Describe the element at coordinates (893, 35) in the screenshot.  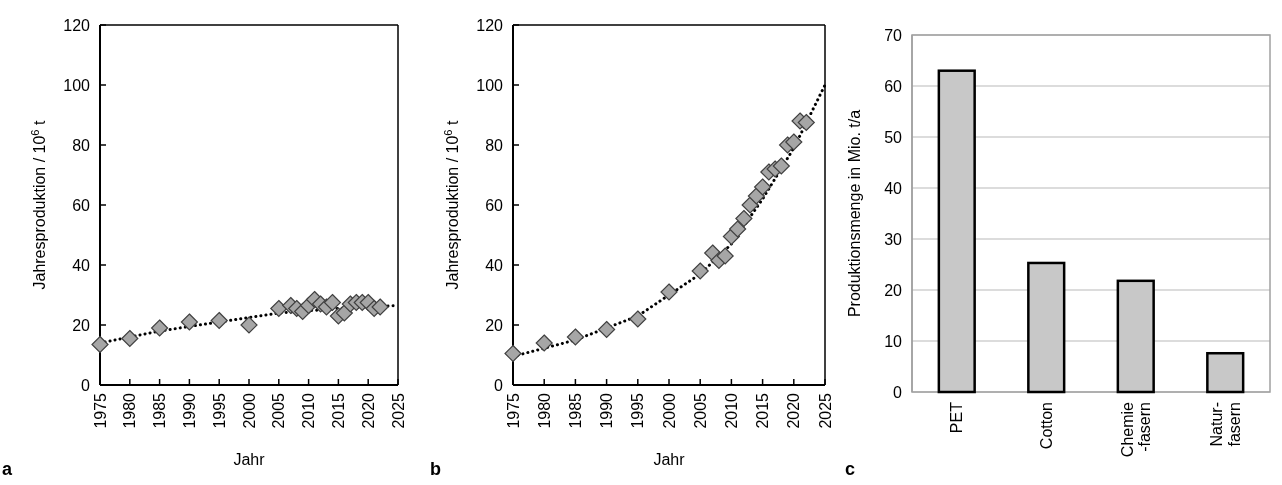
I see `y-tick-label: 70` at that location.